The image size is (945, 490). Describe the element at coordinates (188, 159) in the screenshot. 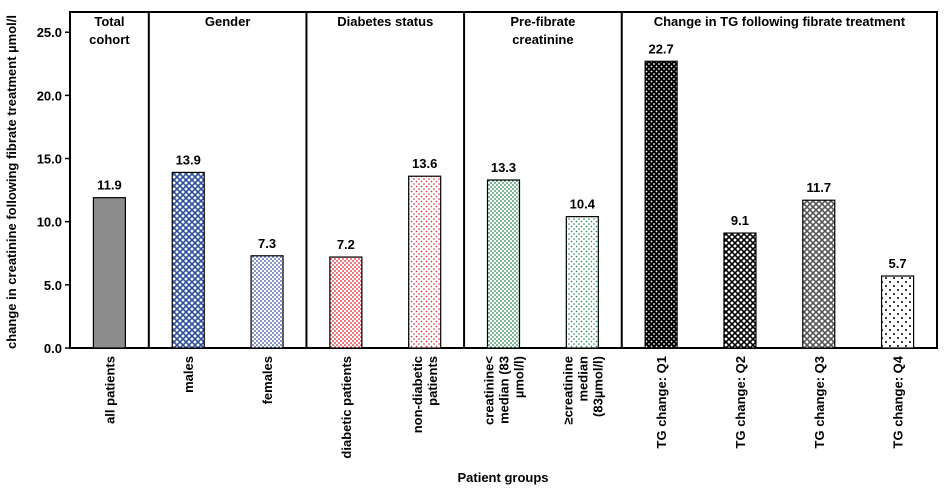

I see `value-label: 13.9` at that location.